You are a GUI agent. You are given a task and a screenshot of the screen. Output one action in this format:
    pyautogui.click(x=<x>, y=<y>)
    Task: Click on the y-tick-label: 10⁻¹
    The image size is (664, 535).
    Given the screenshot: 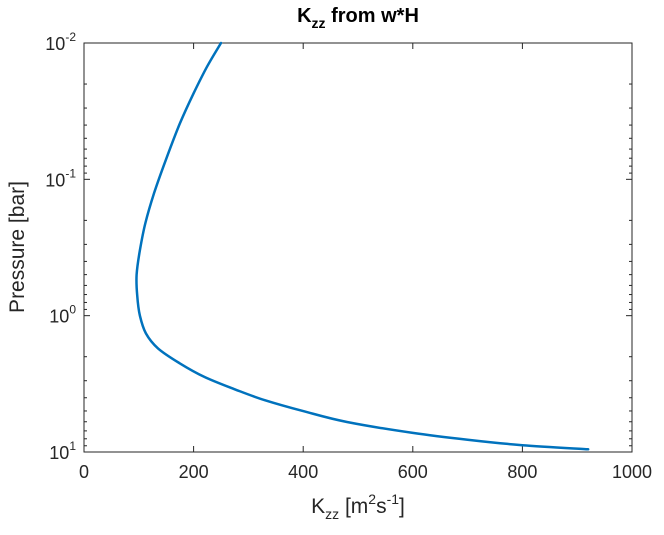 What is the action you would take?
    pyautogui.click(x=60, y=178)
    